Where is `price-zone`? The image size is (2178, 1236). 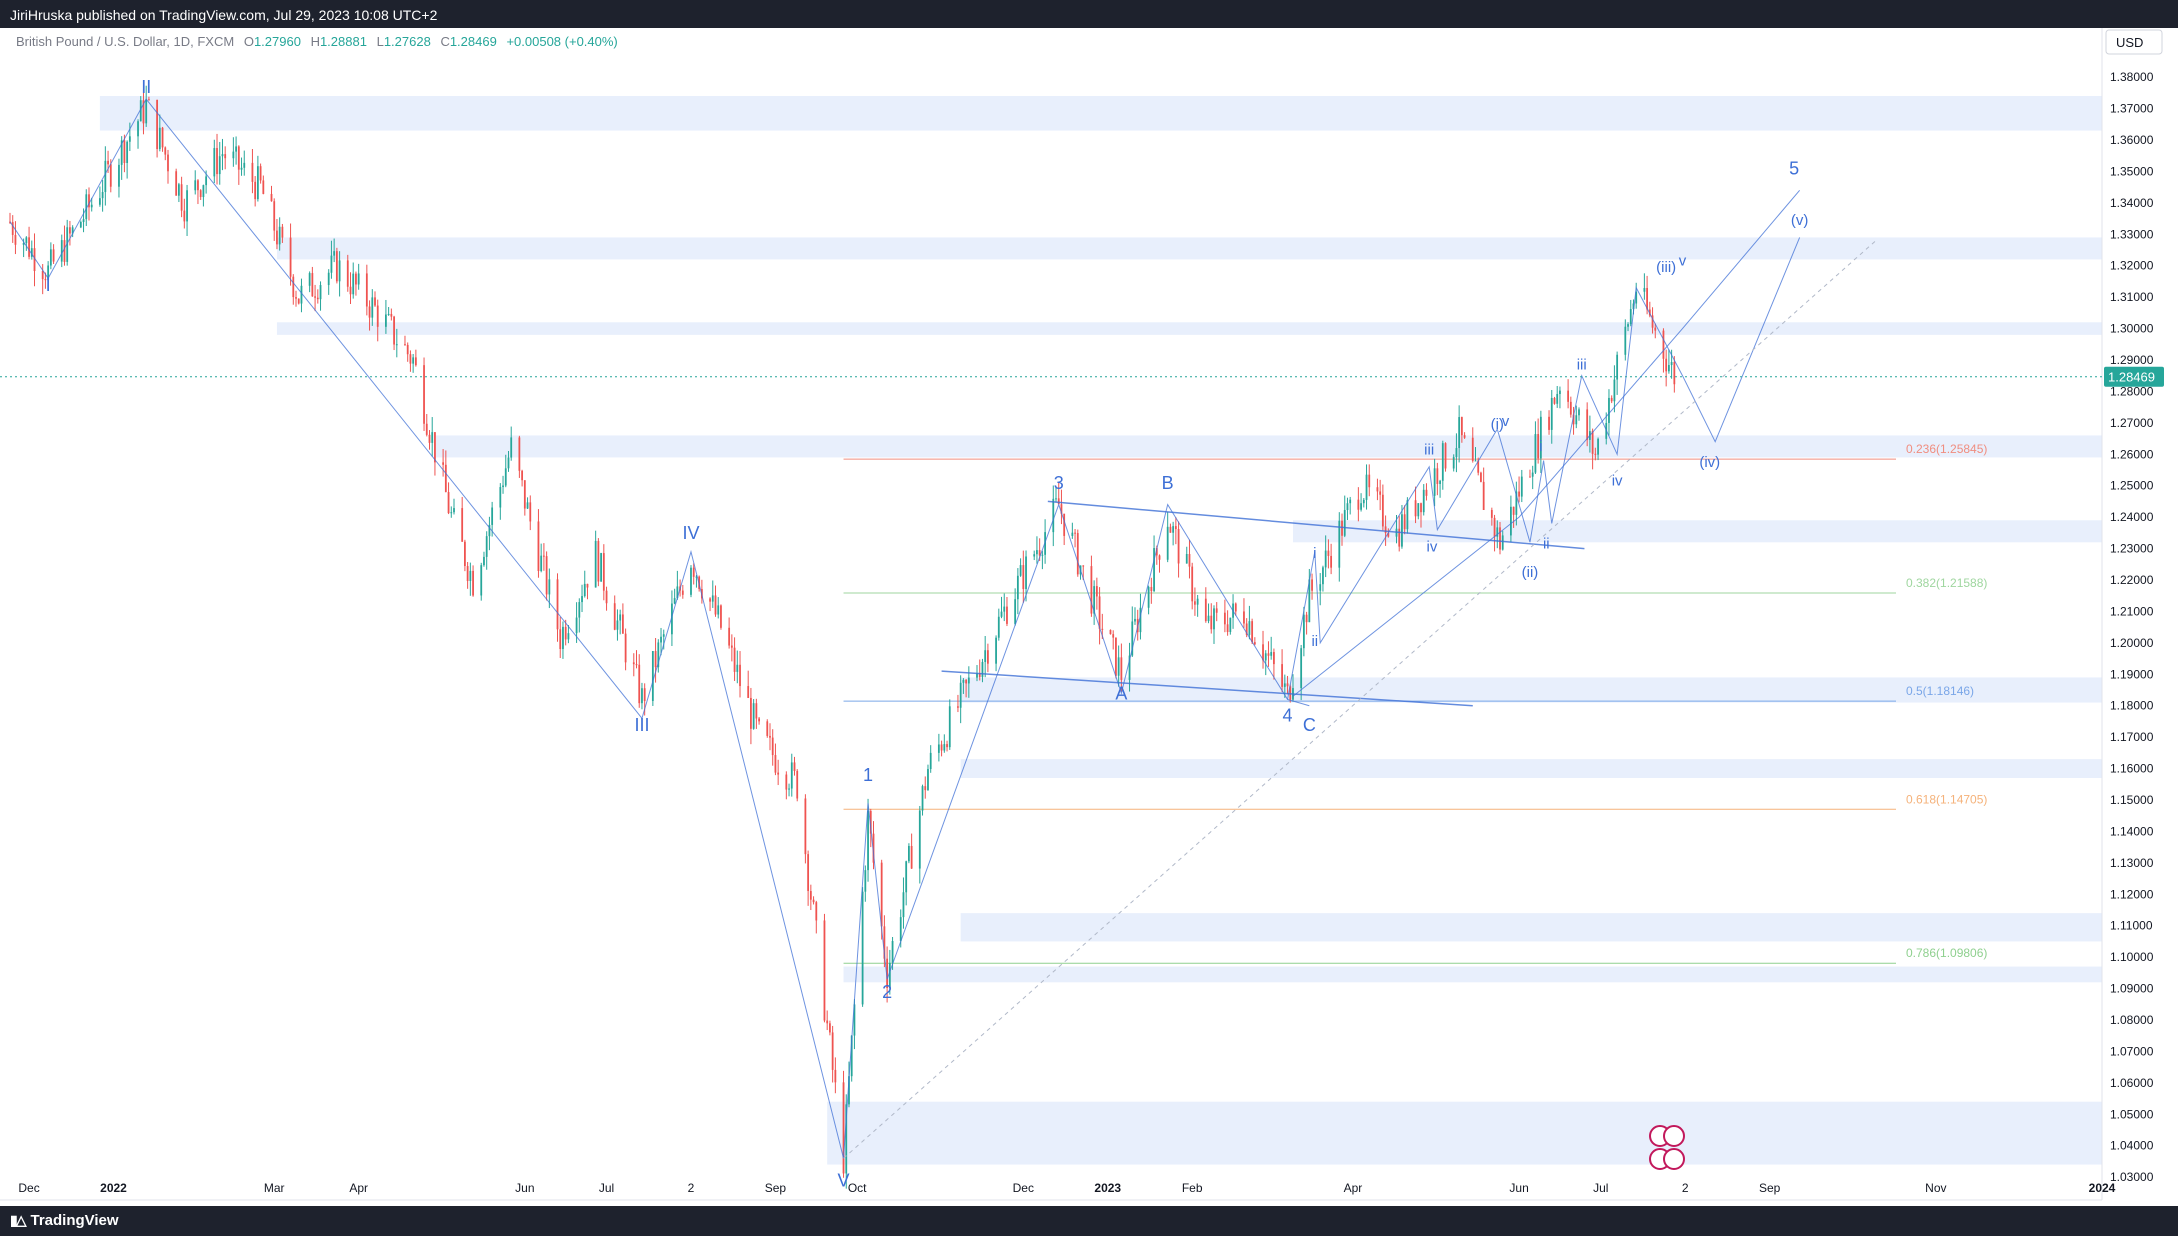 price-zone is located at coordinates (1189, 328).